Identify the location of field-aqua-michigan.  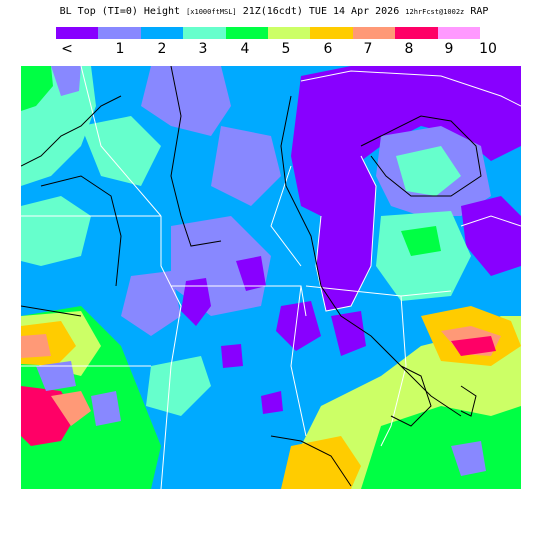
(423, 256).